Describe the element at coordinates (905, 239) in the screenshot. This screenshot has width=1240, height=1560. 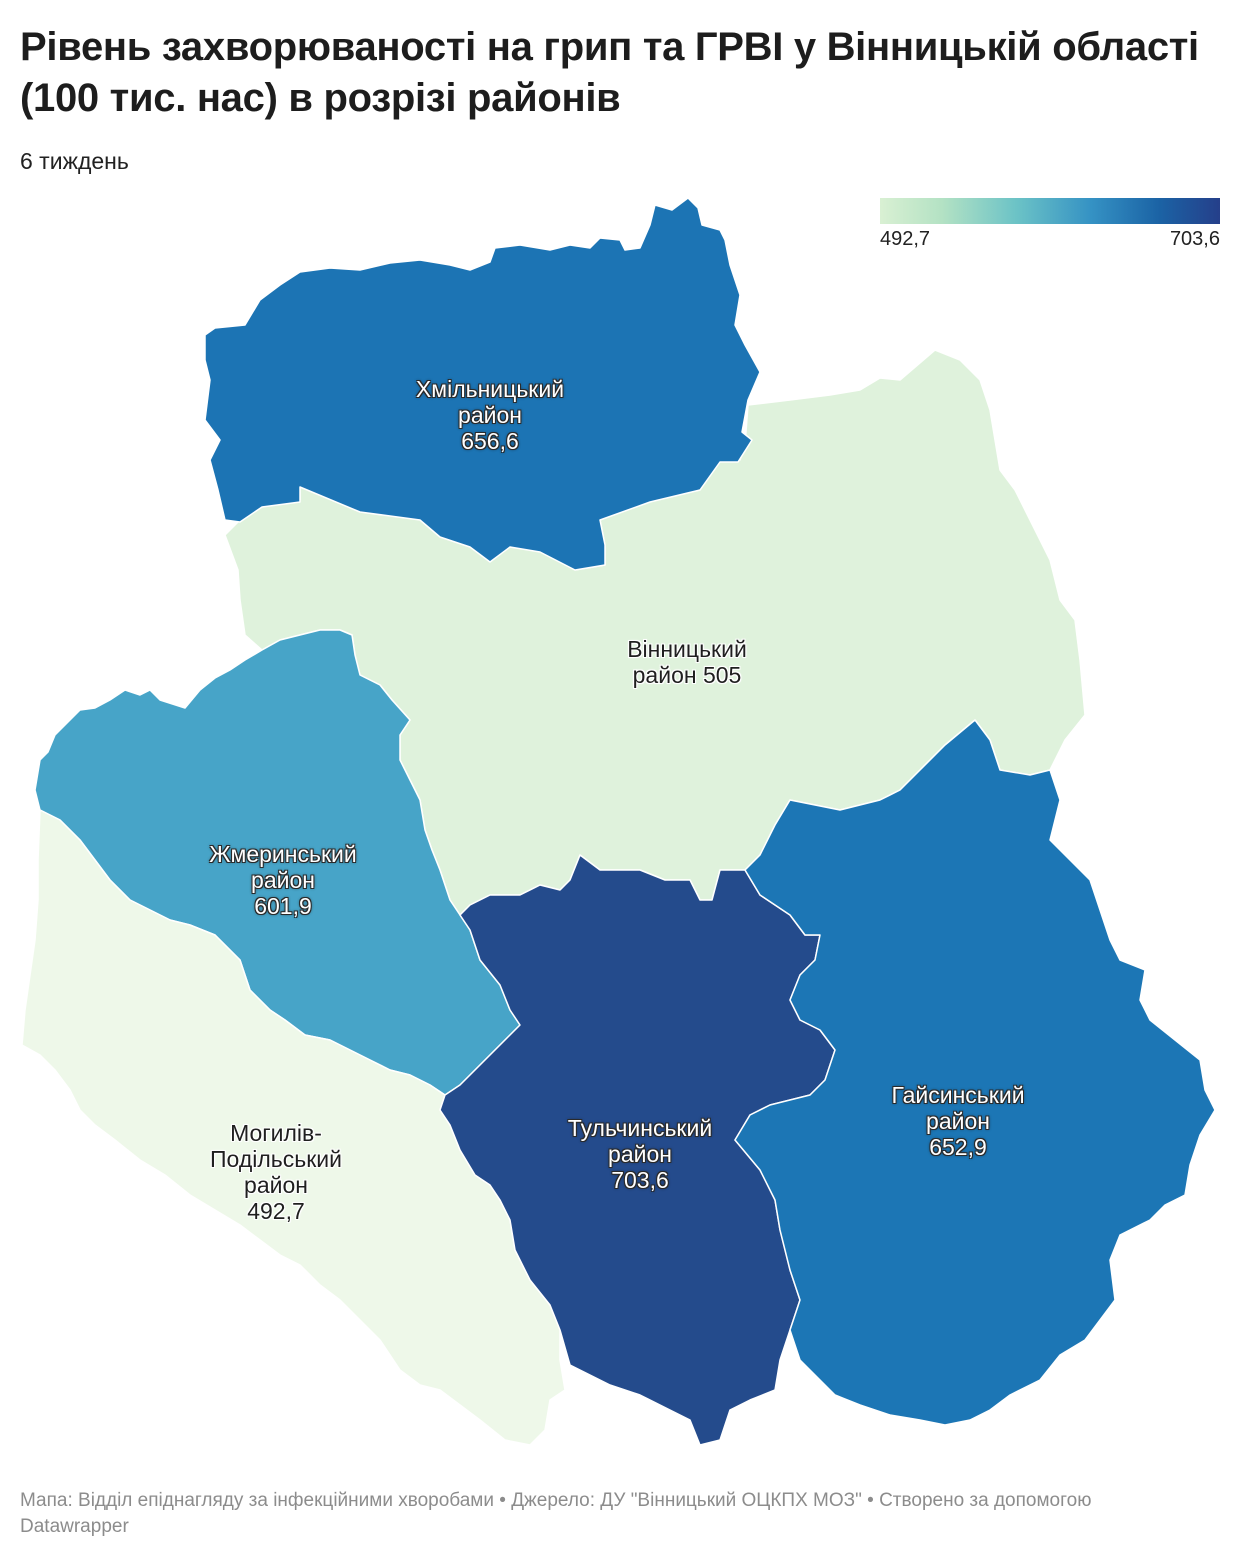
I see `legend-min-label: 492,7` at that location.